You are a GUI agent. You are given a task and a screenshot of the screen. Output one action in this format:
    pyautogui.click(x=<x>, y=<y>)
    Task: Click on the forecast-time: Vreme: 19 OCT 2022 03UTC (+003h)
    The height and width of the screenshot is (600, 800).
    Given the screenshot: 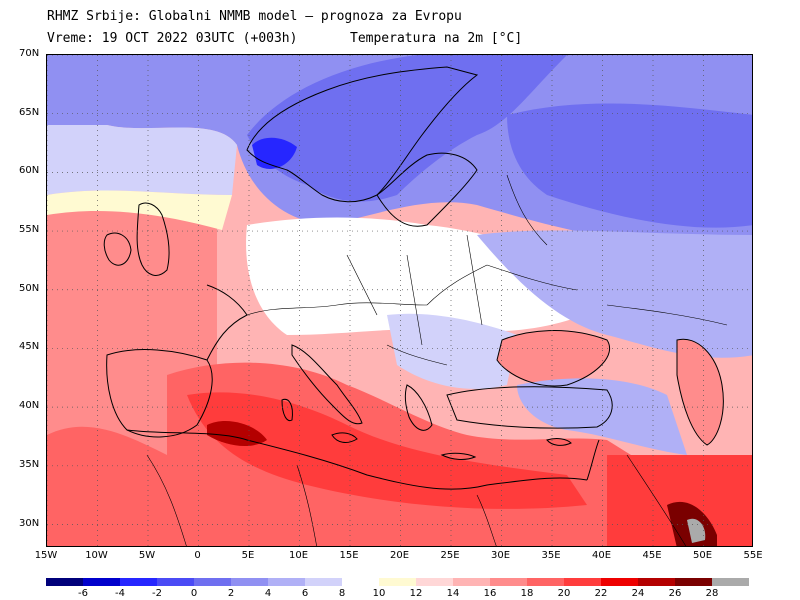 What is the action you would take?
    pyautogui.click(x=172, y=38)
    